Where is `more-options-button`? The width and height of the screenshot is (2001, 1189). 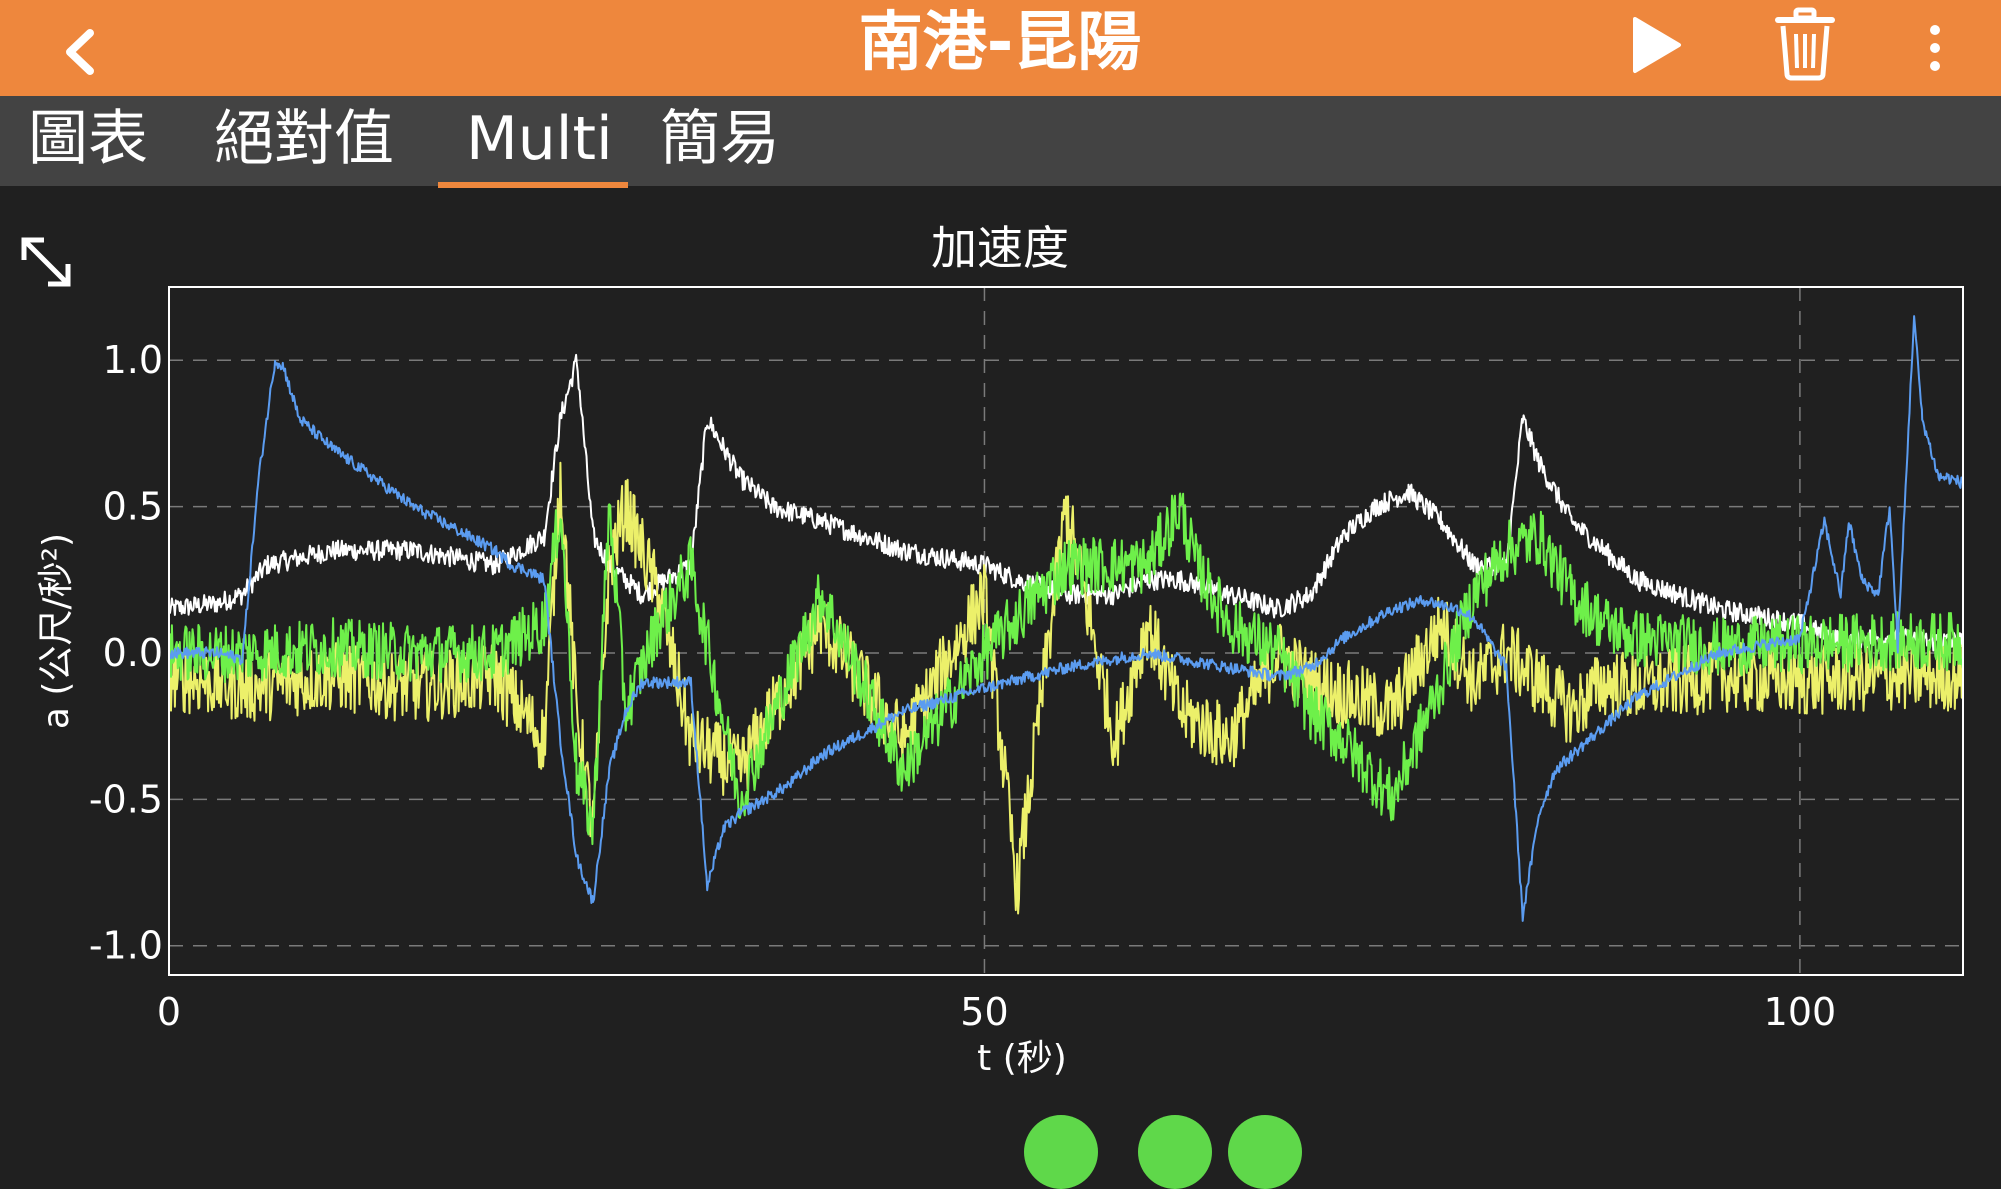 more-options-button is located at coordinates (1935, 48).